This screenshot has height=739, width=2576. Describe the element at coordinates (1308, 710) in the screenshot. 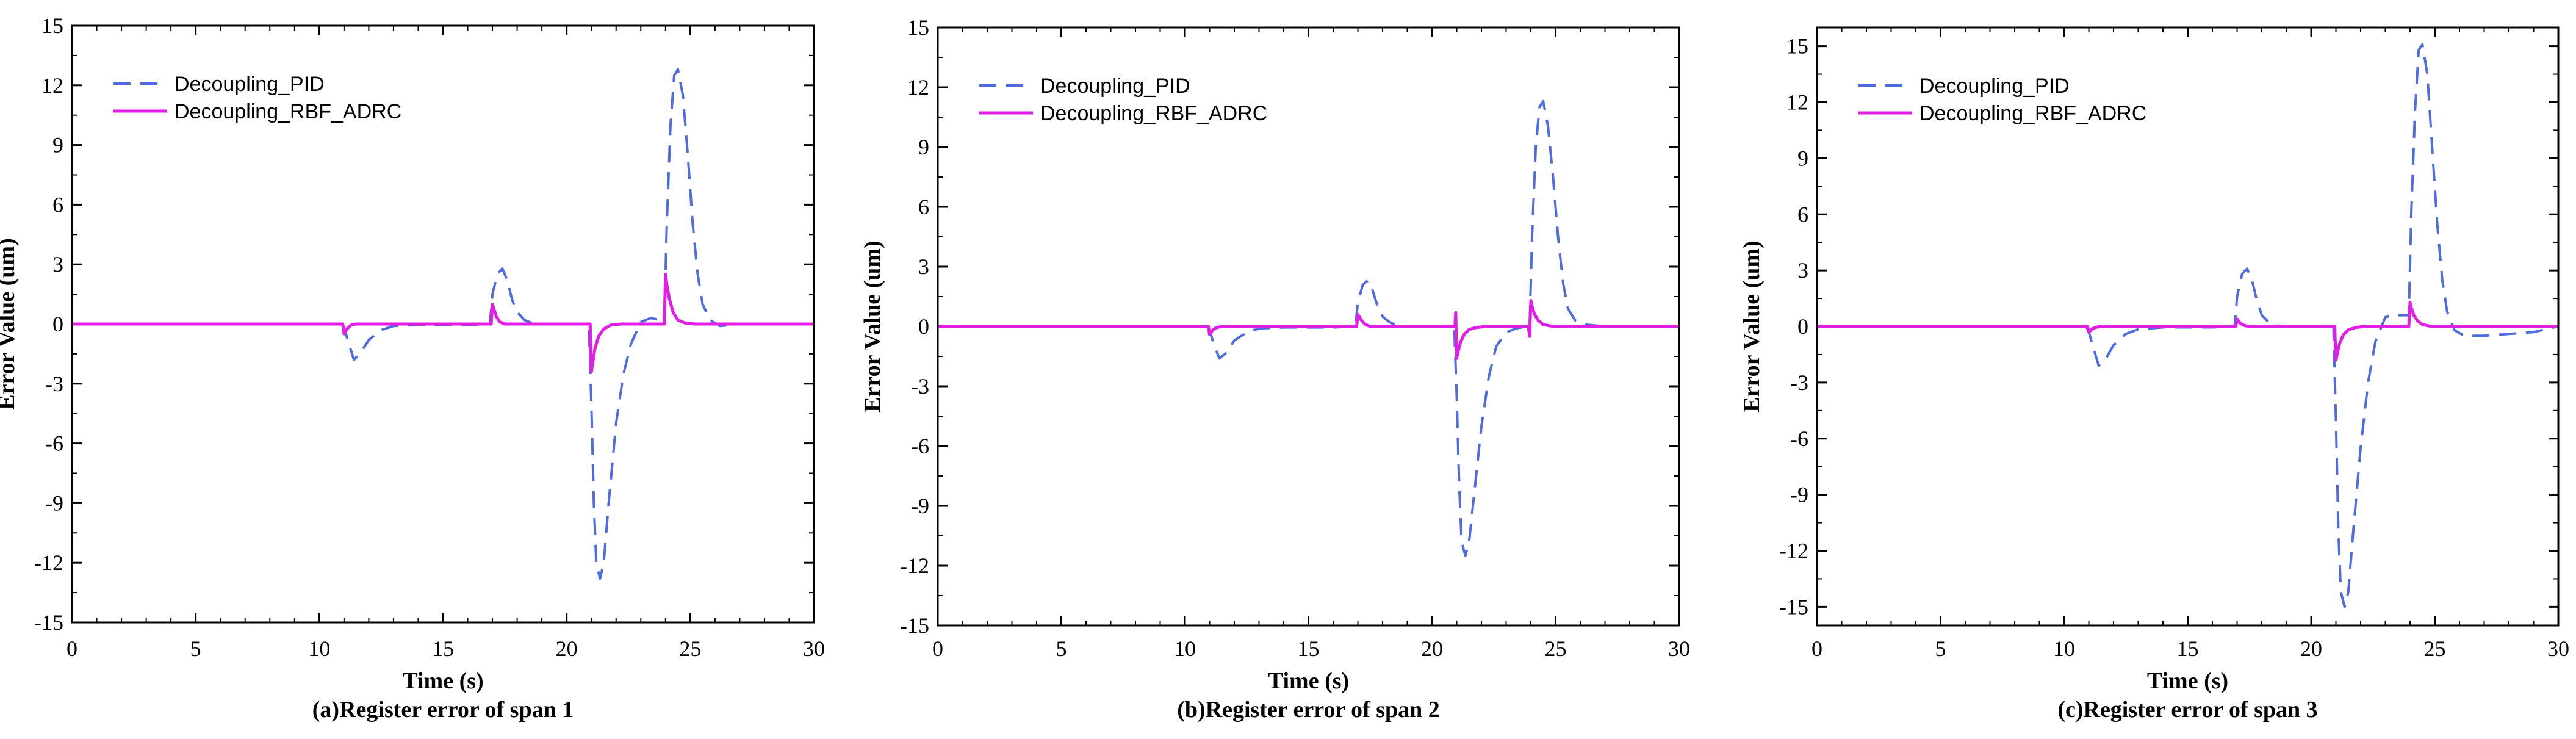

I see `panel-caption: (b)Register error of span 2` at that location.